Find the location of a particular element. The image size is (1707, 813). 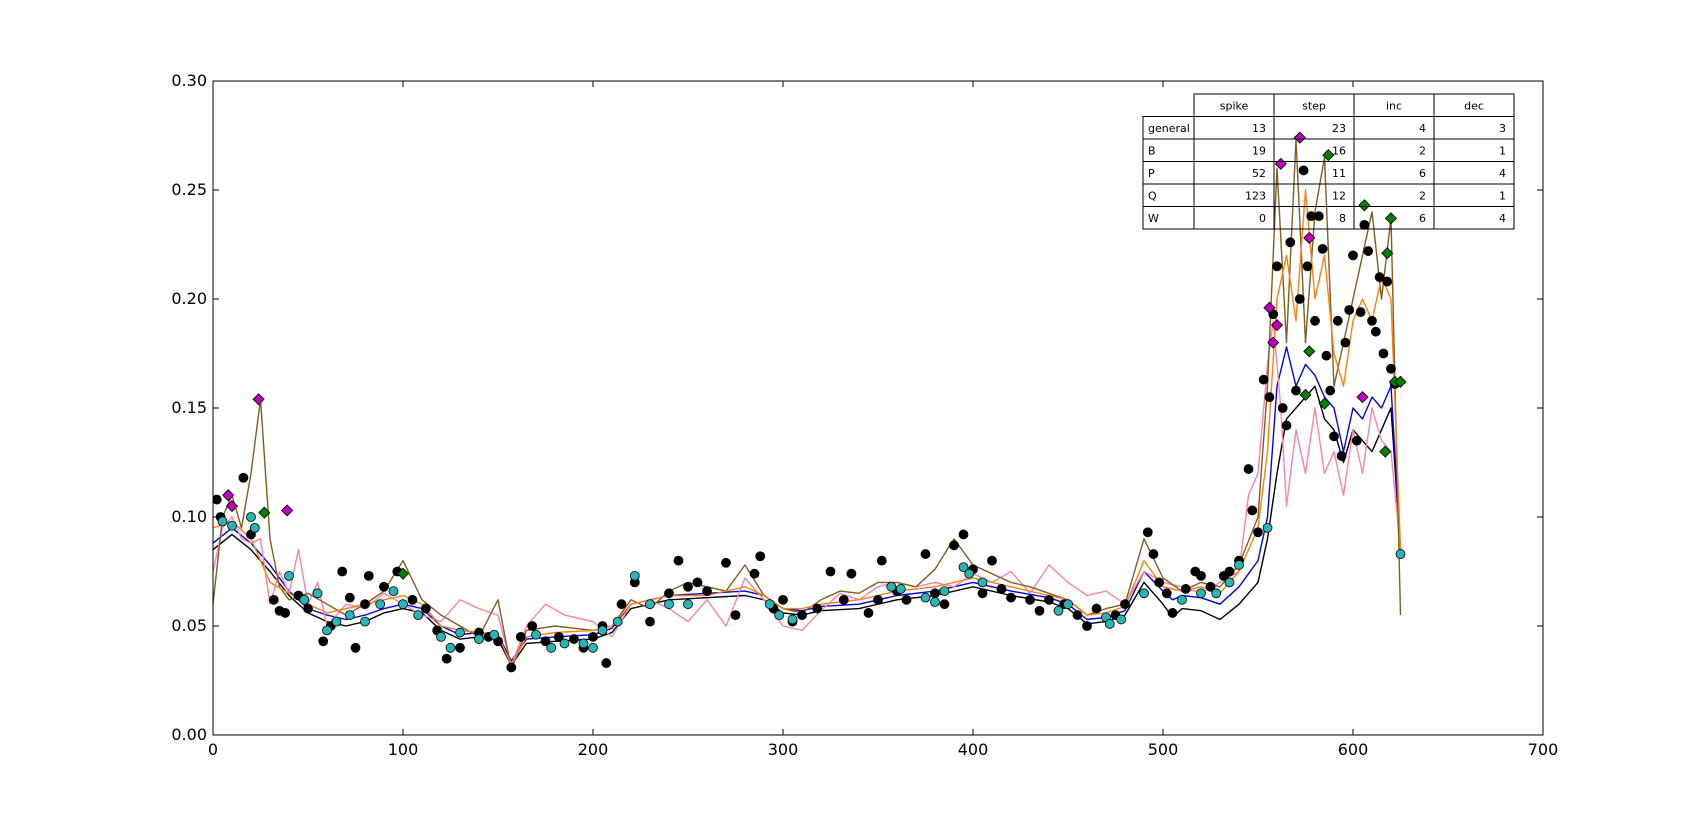

table-row-label: W is located at coordinates (1153, 218).